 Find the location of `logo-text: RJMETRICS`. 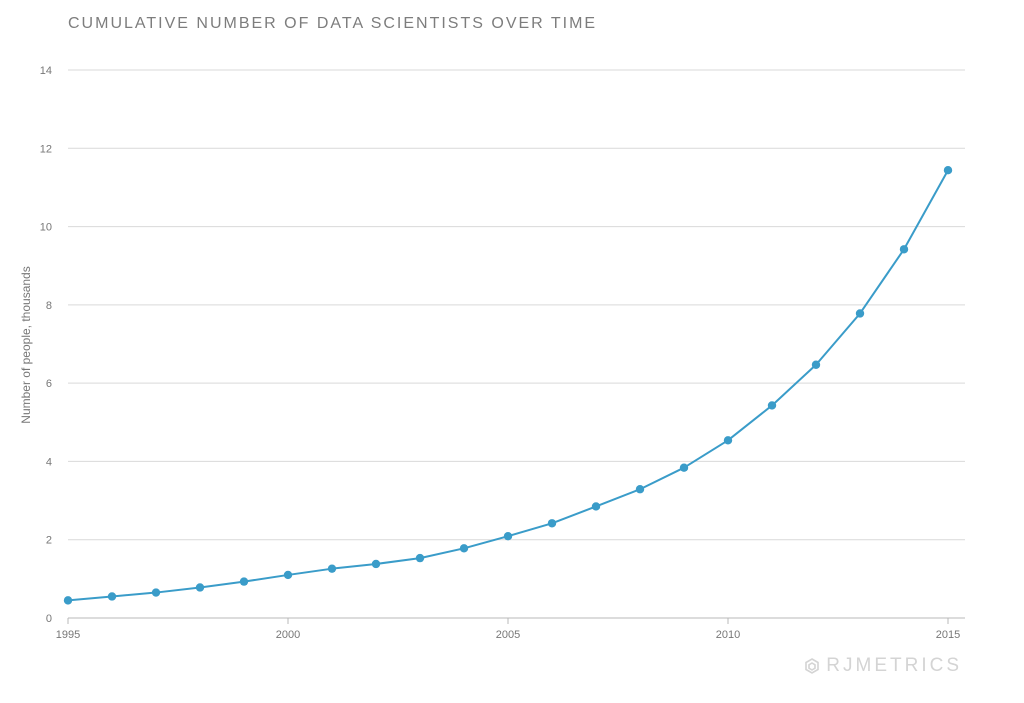

logo-text: RJMETRICS is located at coordinates (894, 665).